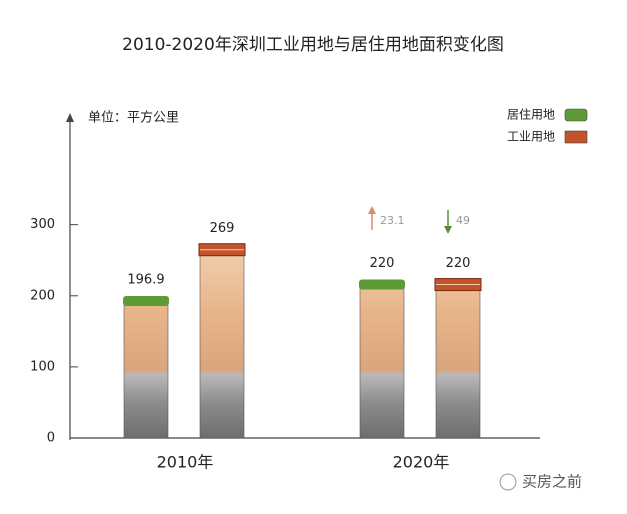  Describe the element at coordinates (508, 482) in the screenshot. I see `wechat-icon` at that location.